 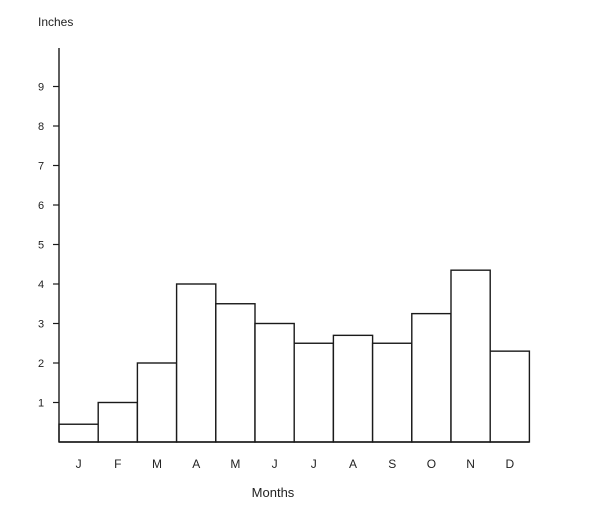 I want to click on y-tick-label: 4, so click(x=41, y=285).